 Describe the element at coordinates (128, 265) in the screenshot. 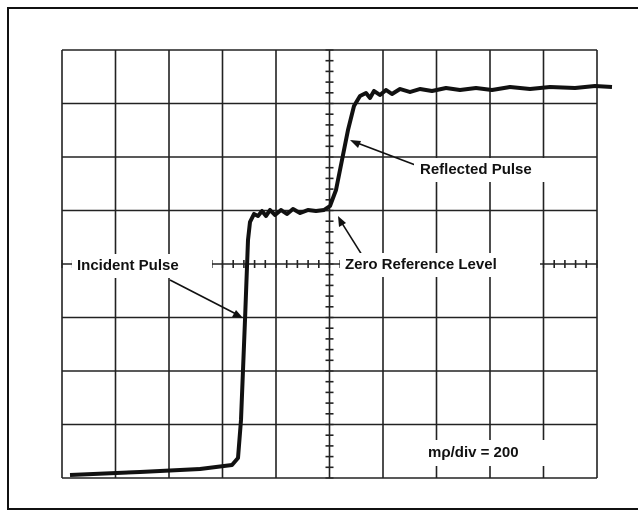

I see `incident-label: Incident Pulse` at that location.